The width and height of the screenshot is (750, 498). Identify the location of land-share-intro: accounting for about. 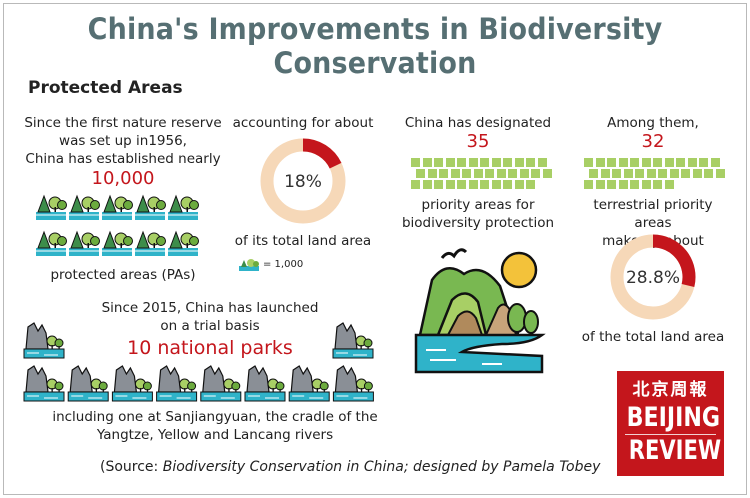
(303, 123).